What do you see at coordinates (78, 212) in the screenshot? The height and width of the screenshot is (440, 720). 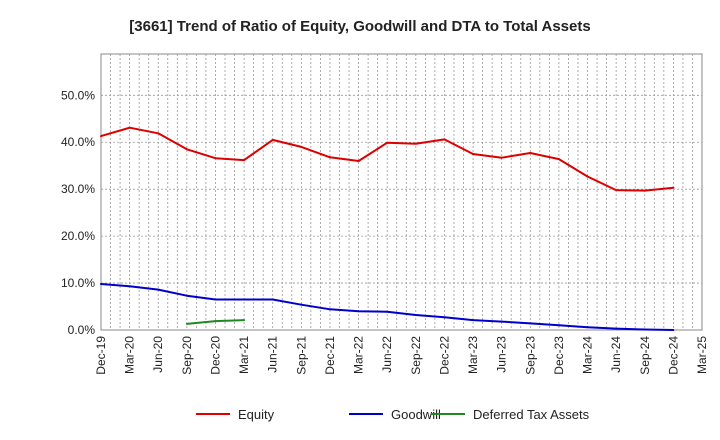 I see `y-axis-ticks: 0.0% 10.0% 20.0% 30.0% 40.0% 50.0%` at bounding box center [78, 212].